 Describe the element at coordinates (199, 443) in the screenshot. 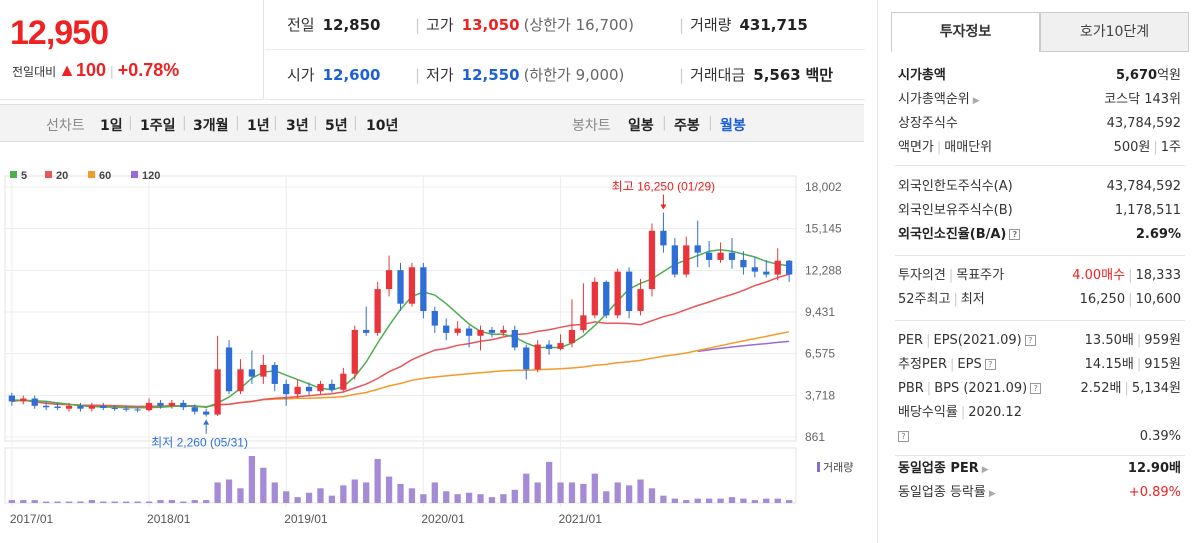

I see `low-annotation: 최저 2,260 (05/31)` at that location.